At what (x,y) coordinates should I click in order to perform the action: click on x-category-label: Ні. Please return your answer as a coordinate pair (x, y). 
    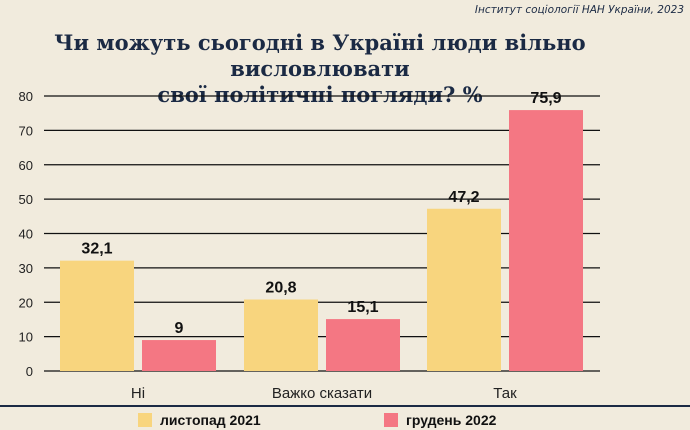
    Looking at the image, I should click on (138, 393).